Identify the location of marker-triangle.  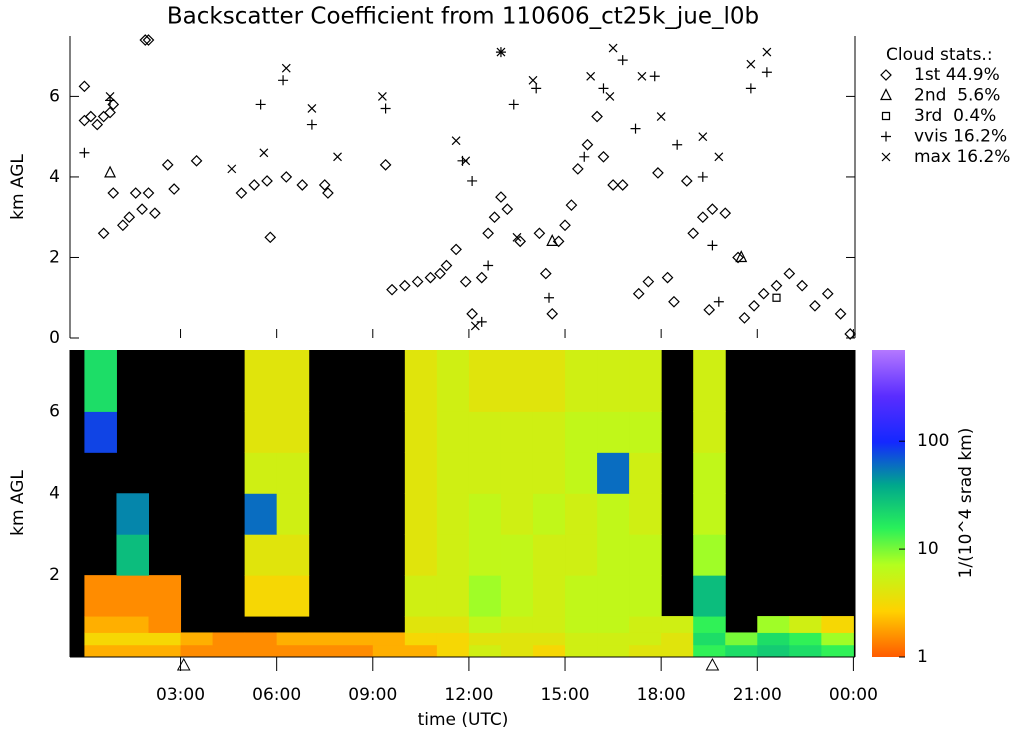
(552, 240).